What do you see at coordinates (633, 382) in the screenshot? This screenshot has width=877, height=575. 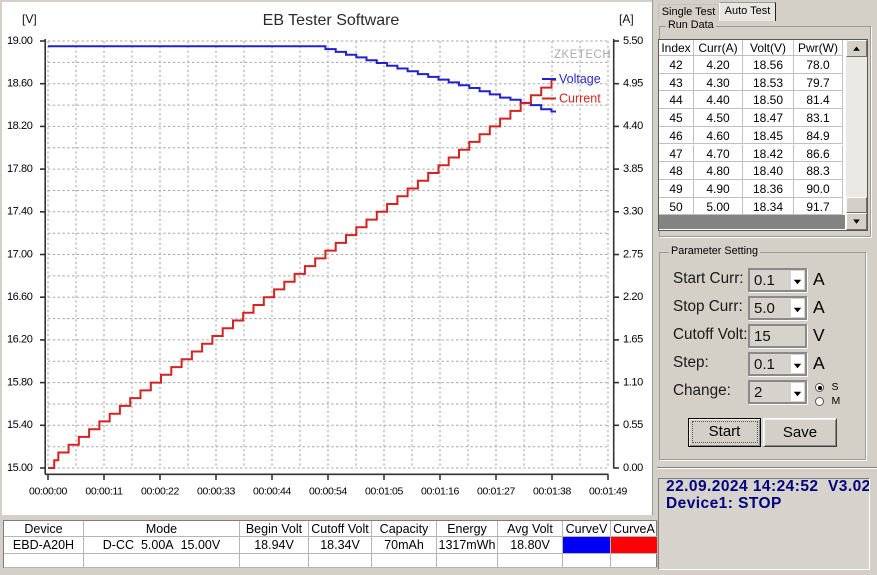 I see `svg-text: 1.10` at bounding box center [633, 382].